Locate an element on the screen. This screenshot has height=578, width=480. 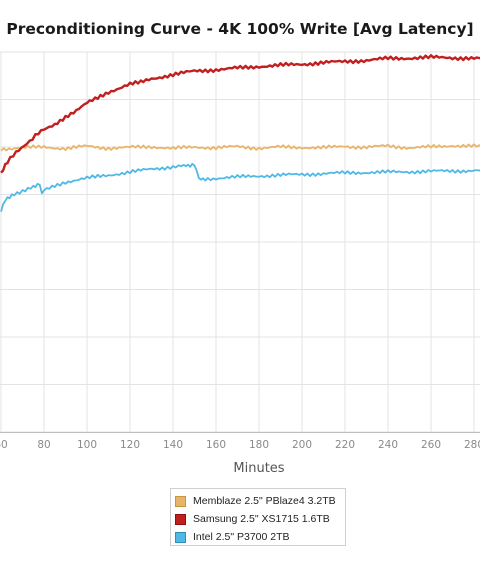
legend-item: Samsung 2.5" XS1715 1.6TB is located at coordinates (258, 519).